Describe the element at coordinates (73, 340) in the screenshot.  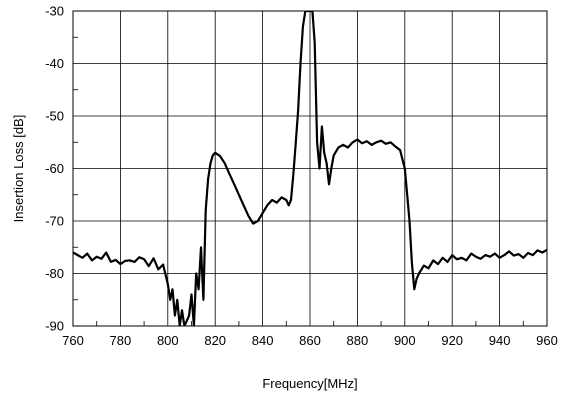
I see `x-tick-label: 760` at that location.